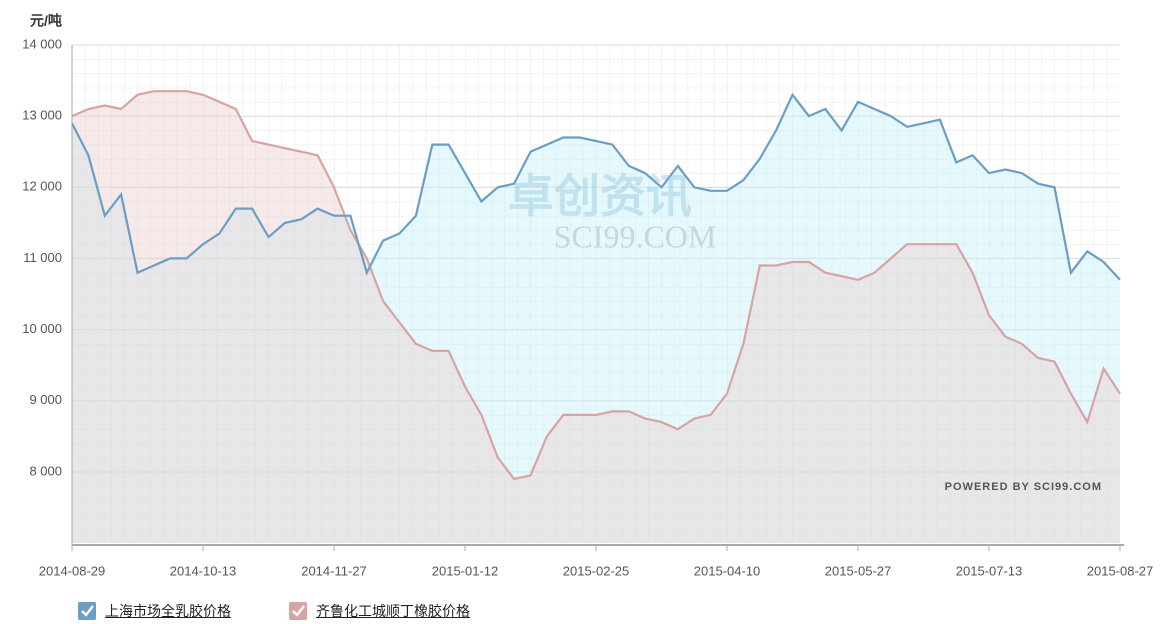 This screenshot has width=1161, height=624. What do you see at coordinates (600, 196) in the screenshot?
I see `watermark: 卓创资讯` at bounding box center [600, 196].